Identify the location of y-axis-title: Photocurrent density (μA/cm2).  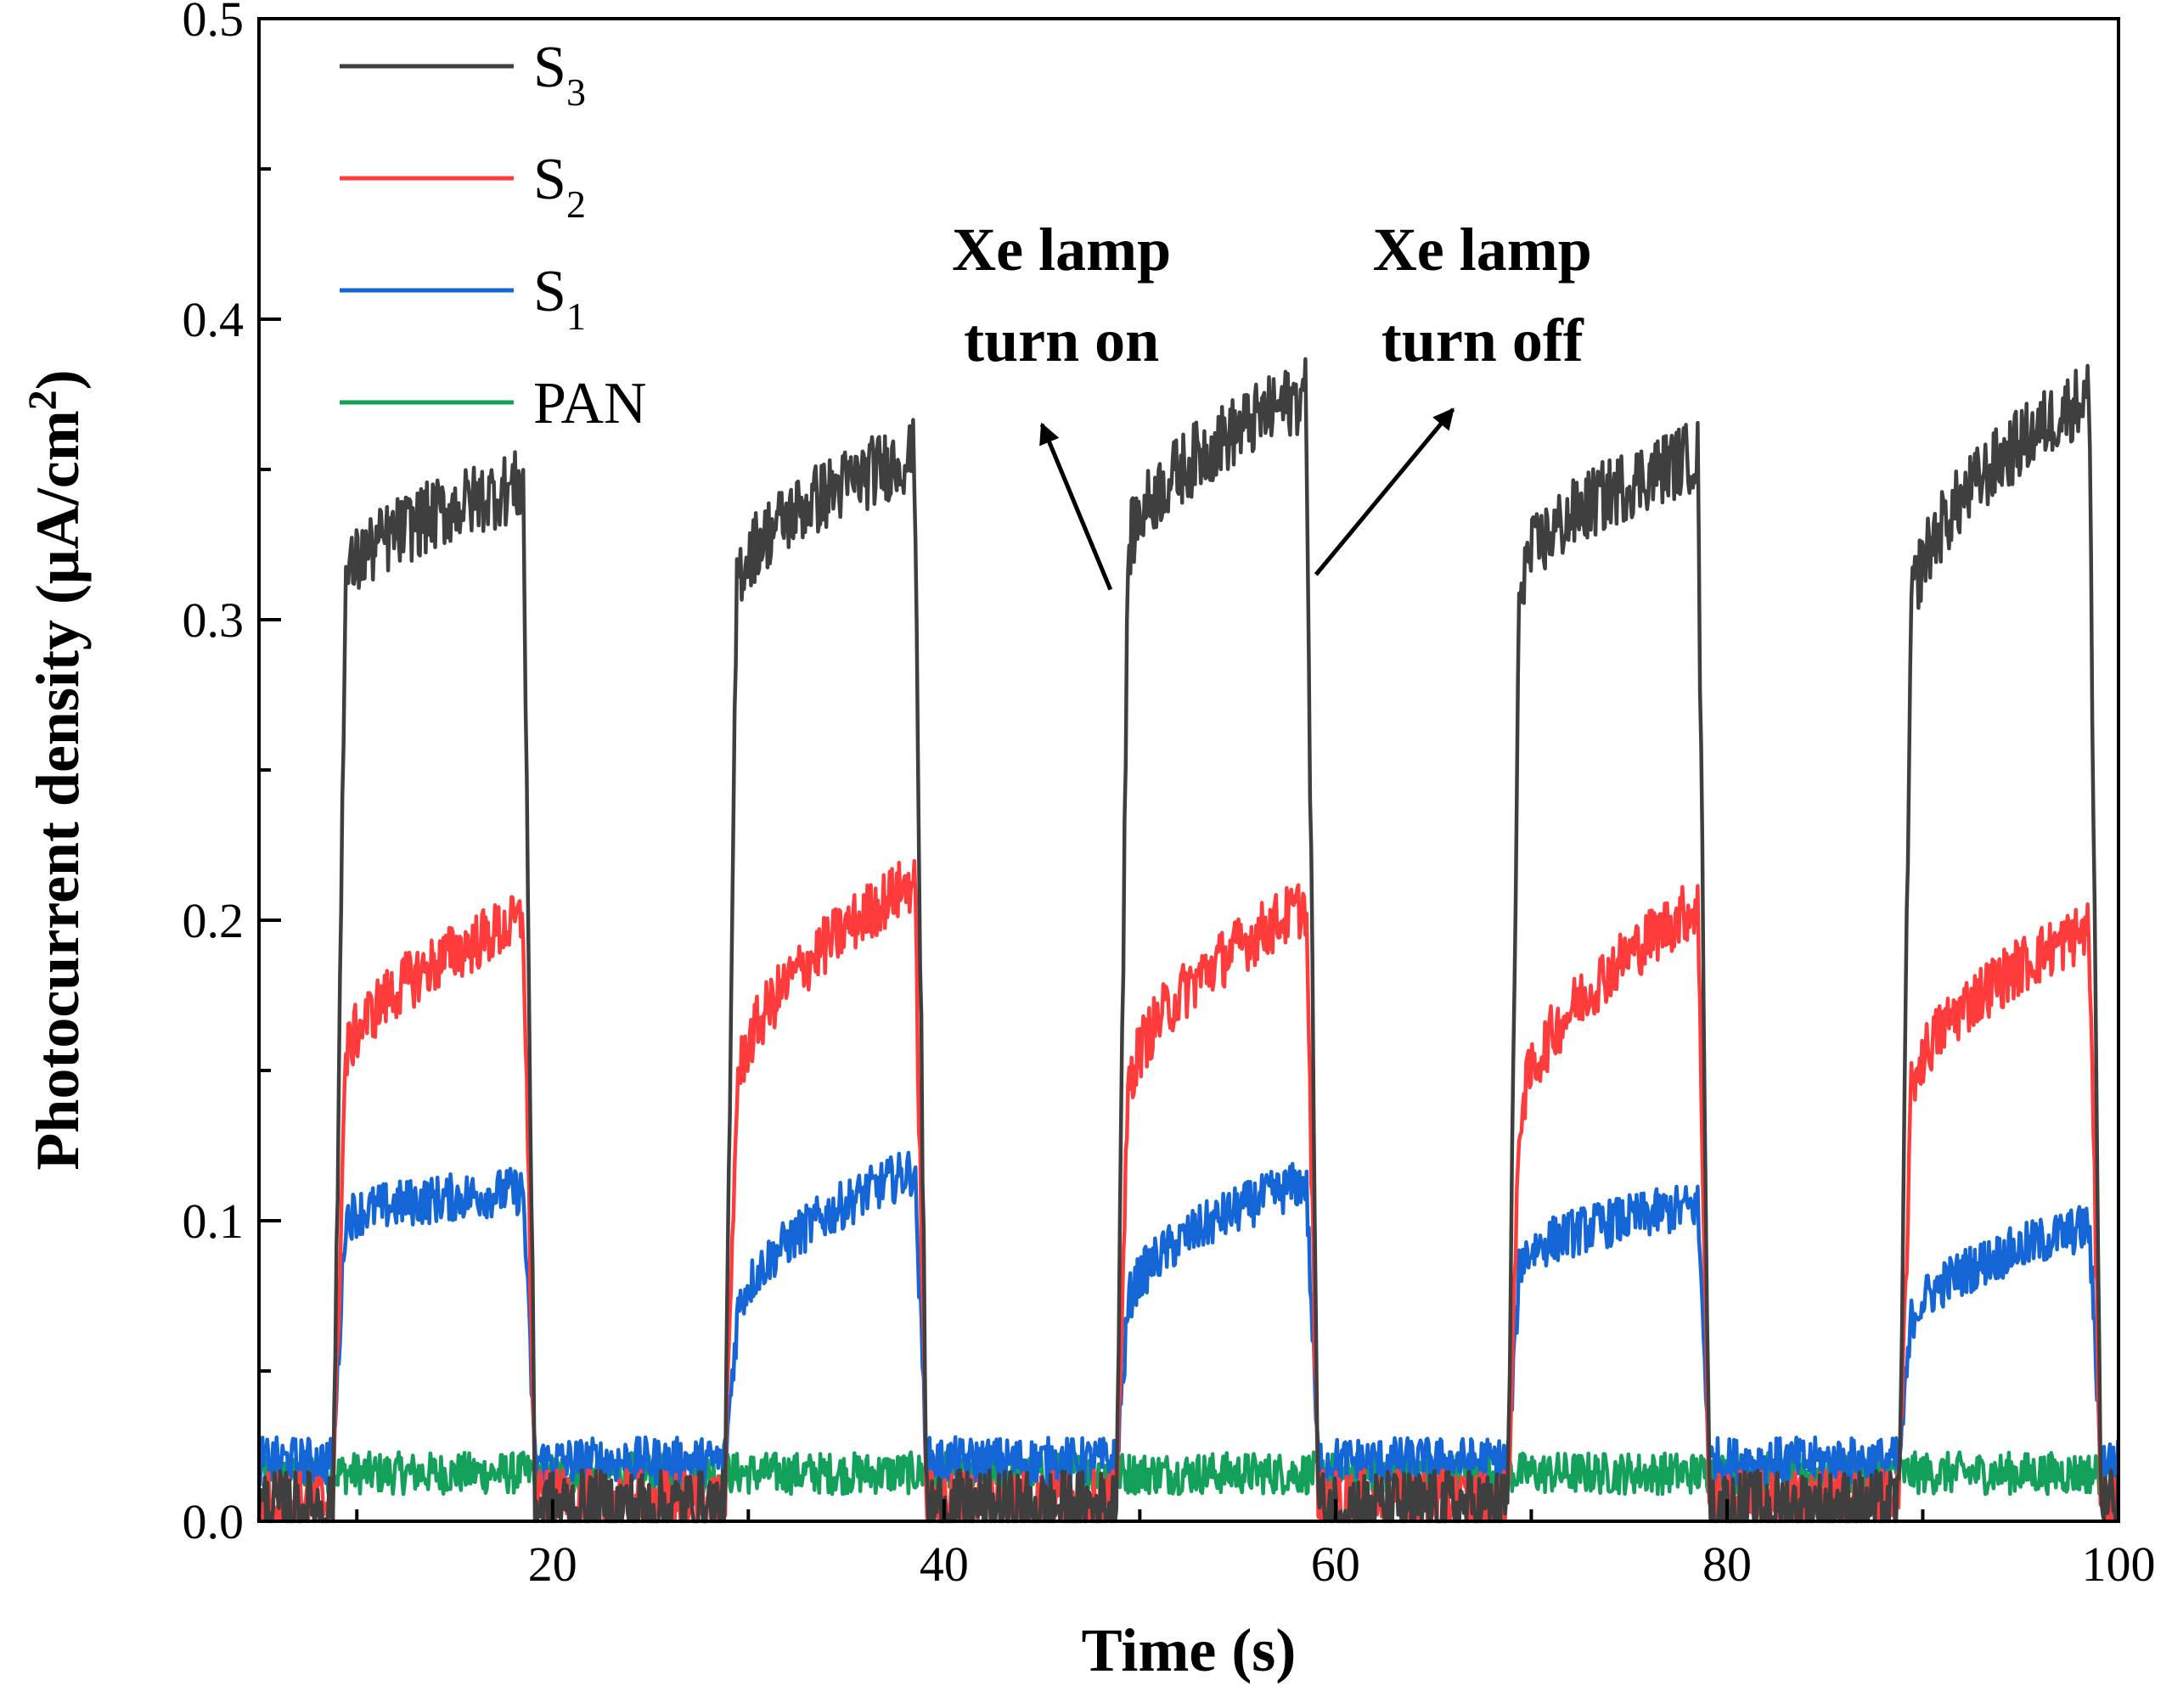
(56, 769).